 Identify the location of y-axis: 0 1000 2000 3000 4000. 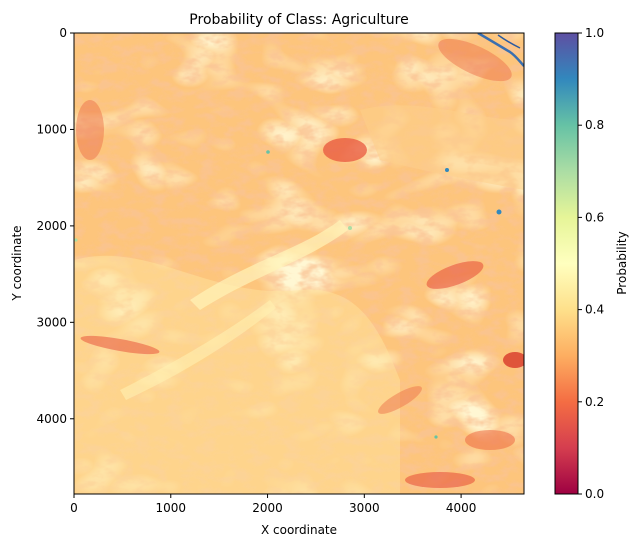
(55, 226).